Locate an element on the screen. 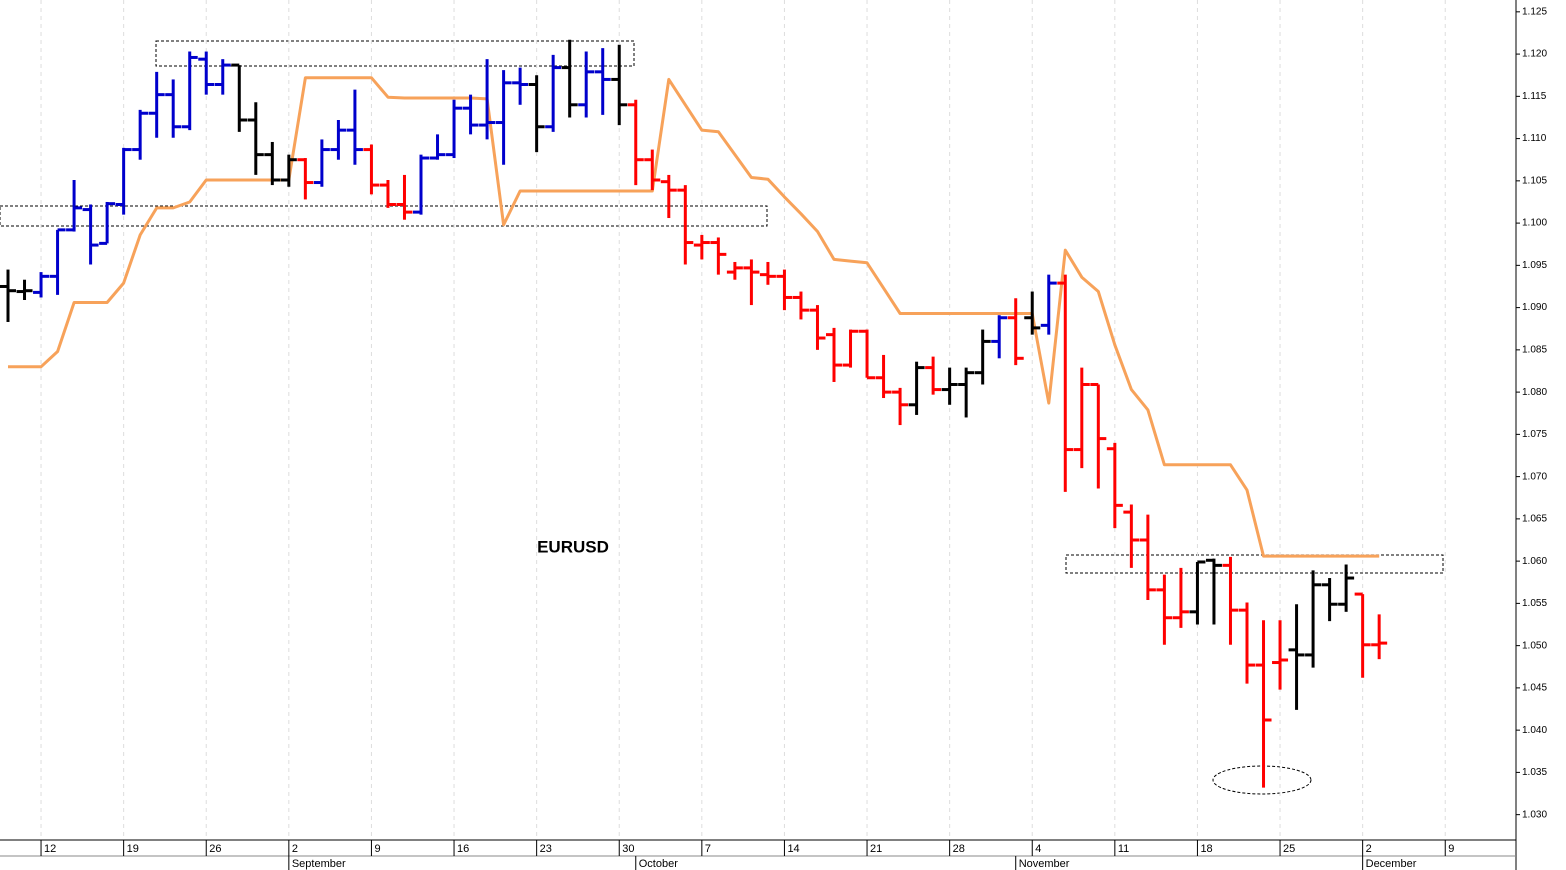  y-tick-label: 1.045 is located at coordinates (1534, 688).